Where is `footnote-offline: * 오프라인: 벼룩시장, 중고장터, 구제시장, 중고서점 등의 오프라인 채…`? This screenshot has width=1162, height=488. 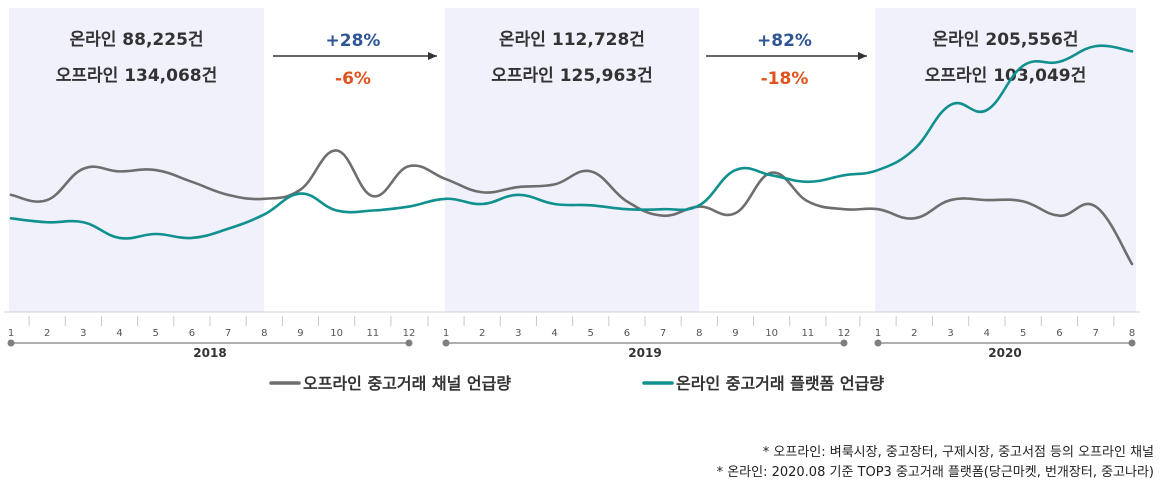 footnote-offline: * 오프라인: 벼룩시장, 중고장터, 구제시장, 중고서점 등의 오프라인 채… is located at coordinates (958, 452).